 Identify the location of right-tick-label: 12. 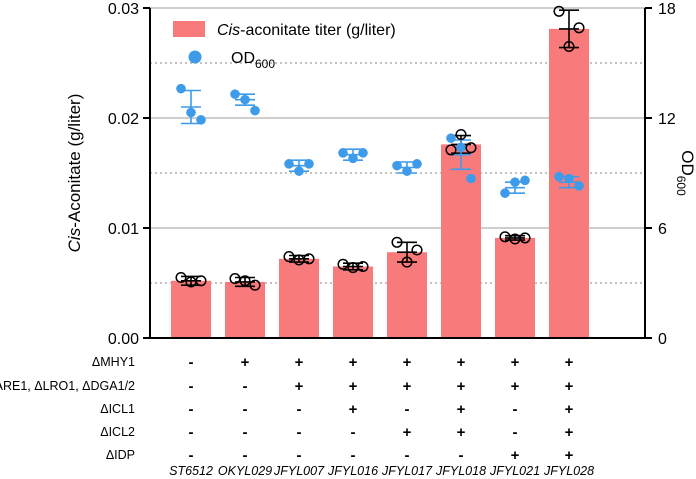
(667, 119).